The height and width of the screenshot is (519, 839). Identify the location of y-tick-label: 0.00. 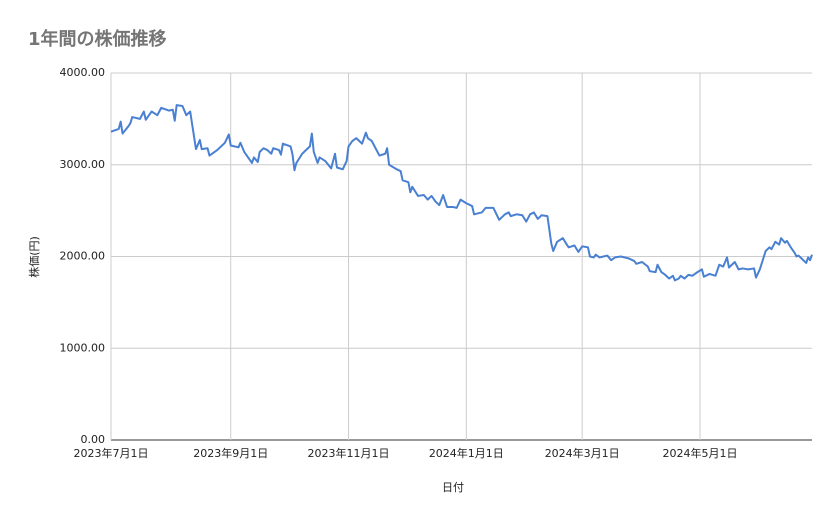
(93, 439).